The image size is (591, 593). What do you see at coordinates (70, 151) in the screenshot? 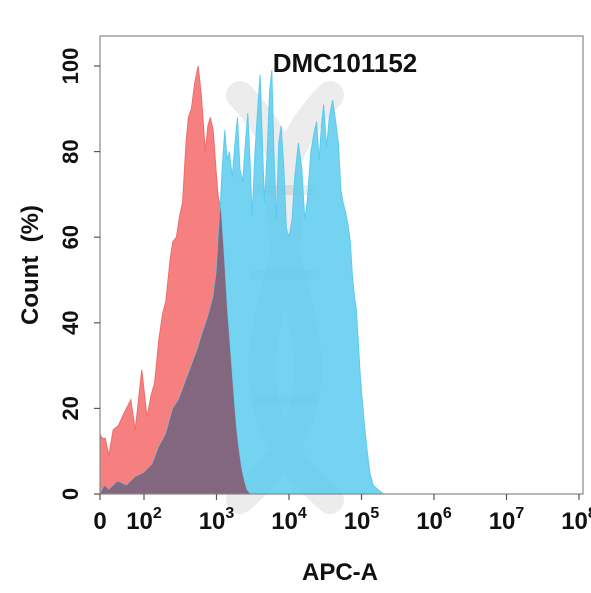
I see `y-tick-label: 80` at bounding box center [70, 151].